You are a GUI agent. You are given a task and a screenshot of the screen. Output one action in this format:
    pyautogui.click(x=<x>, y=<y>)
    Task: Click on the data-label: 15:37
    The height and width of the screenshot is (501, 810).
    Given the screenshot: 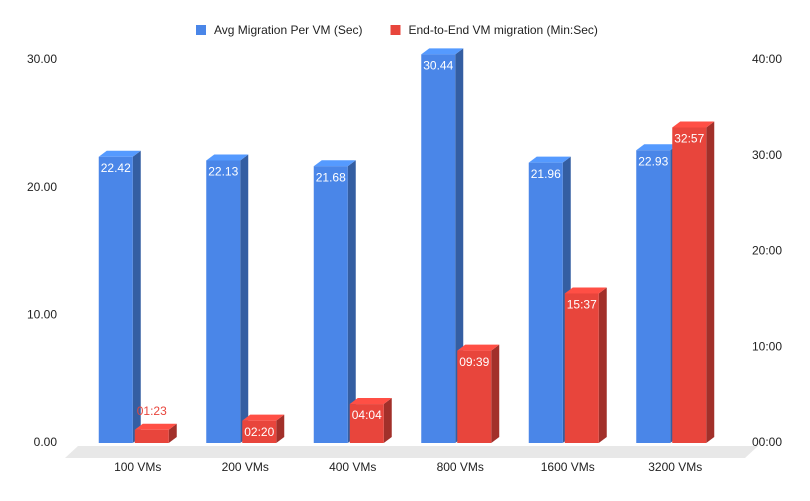 What is the action you would take?
    pyautogui.click(x=582, y=305)
    